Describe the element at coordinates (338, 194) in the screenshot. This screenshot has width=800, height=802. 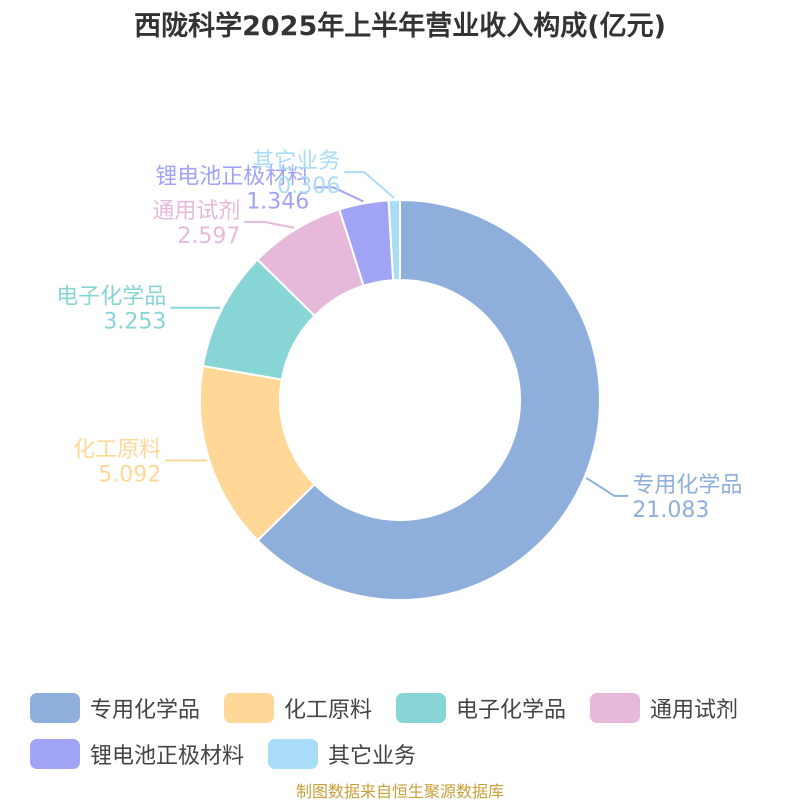
I see `leader-line-cathode-materials` at that location.